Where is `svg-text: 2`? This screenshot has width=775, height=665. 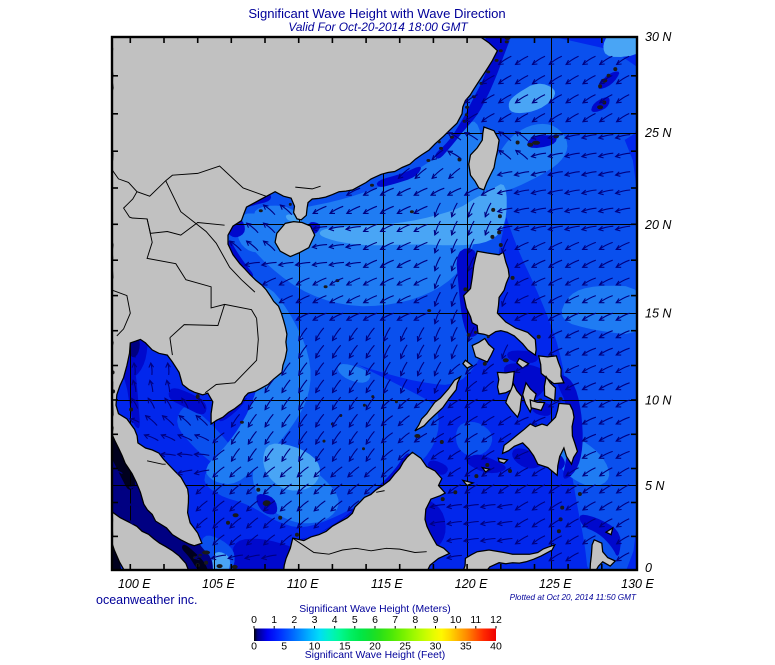
svg-text: 2 is located at coordinates (294, 620).